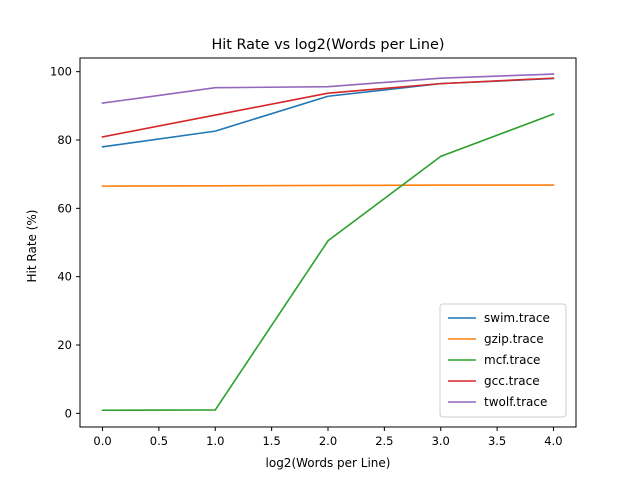 This screenshot has height=480, width=640. Describe the element at coordinates (215, 441) in the screenshot. I see `x-tick-label: 1.0` at that location.